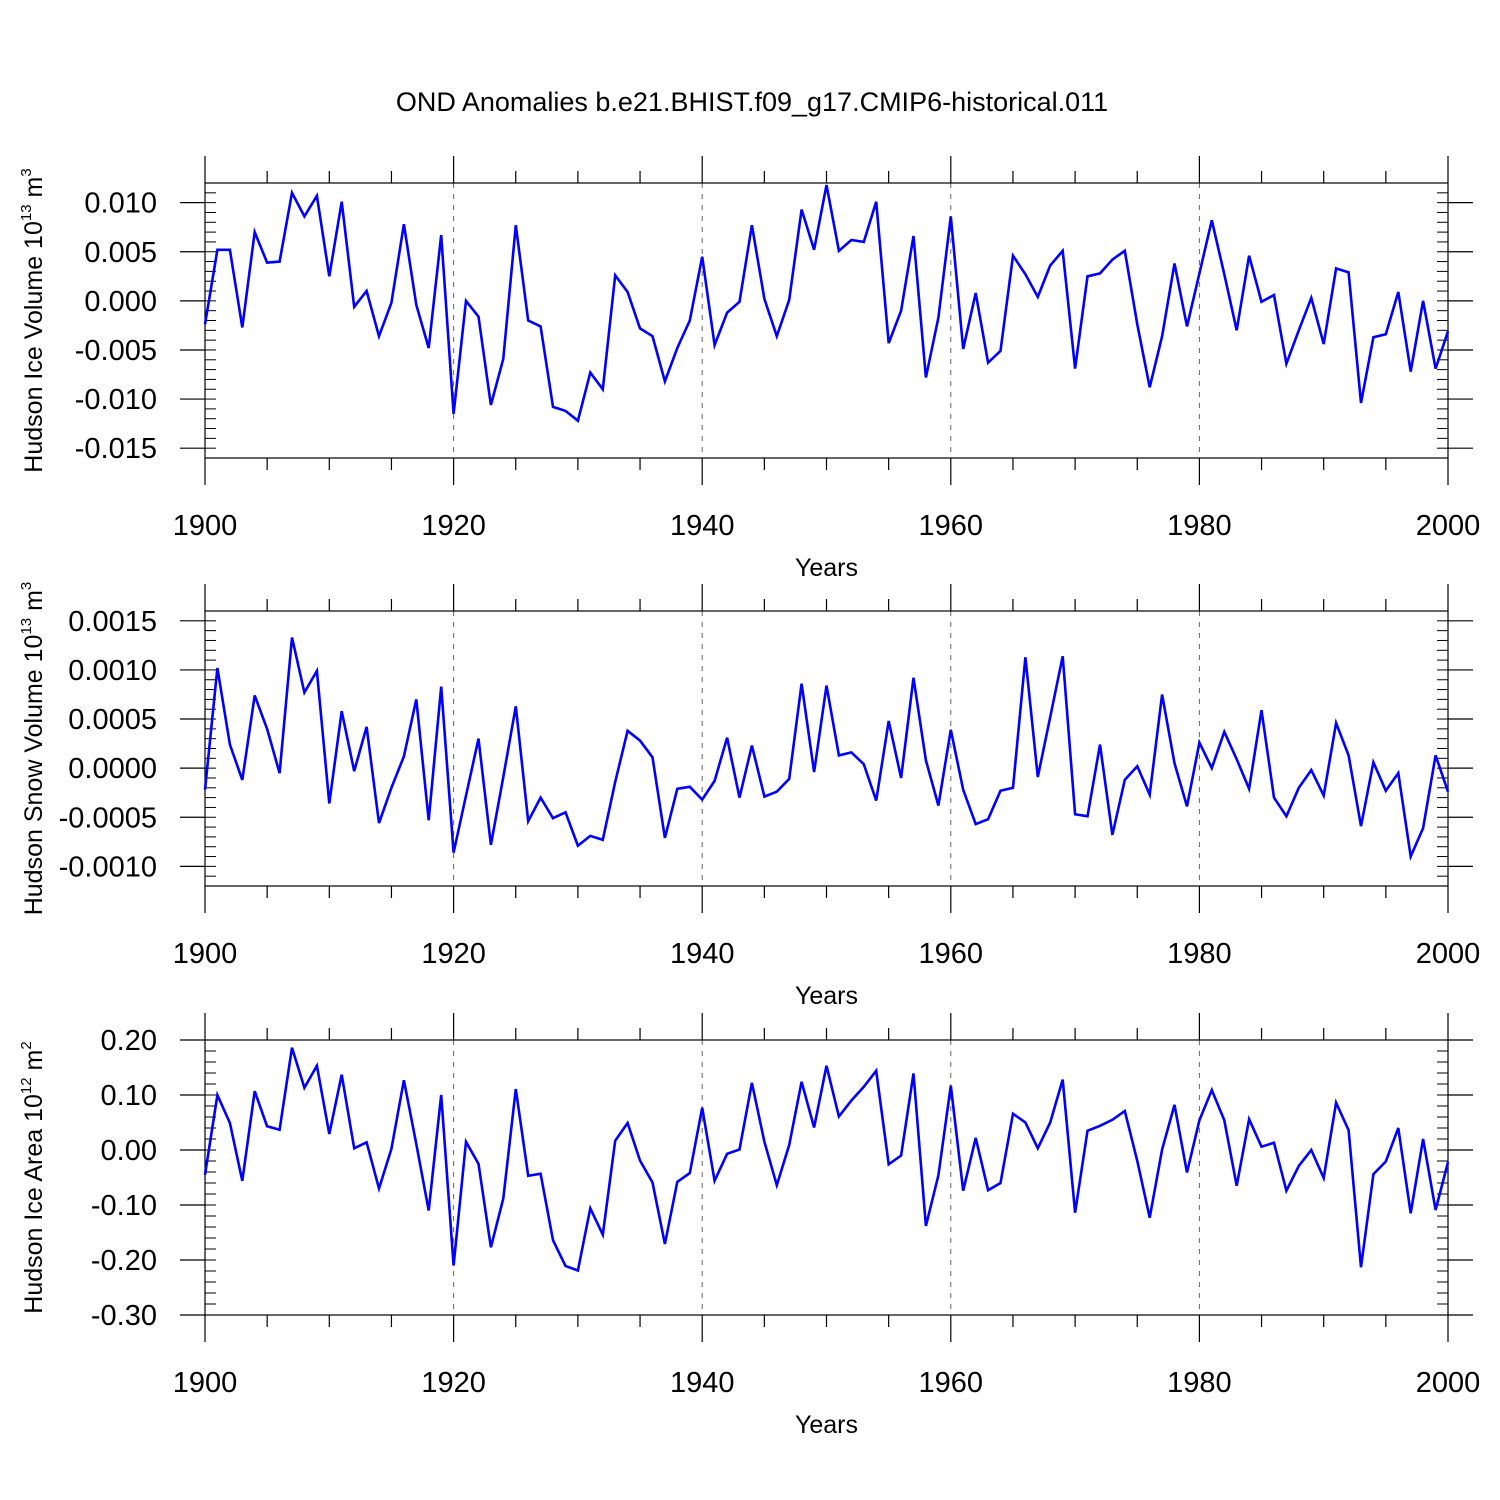 The height and width of the screenshot is (1500, 1500). Describe the element at coordinates (34, 775) in the screenshot. I see `y-axis-title-main: Hudson Snow Volume 10` at that location.